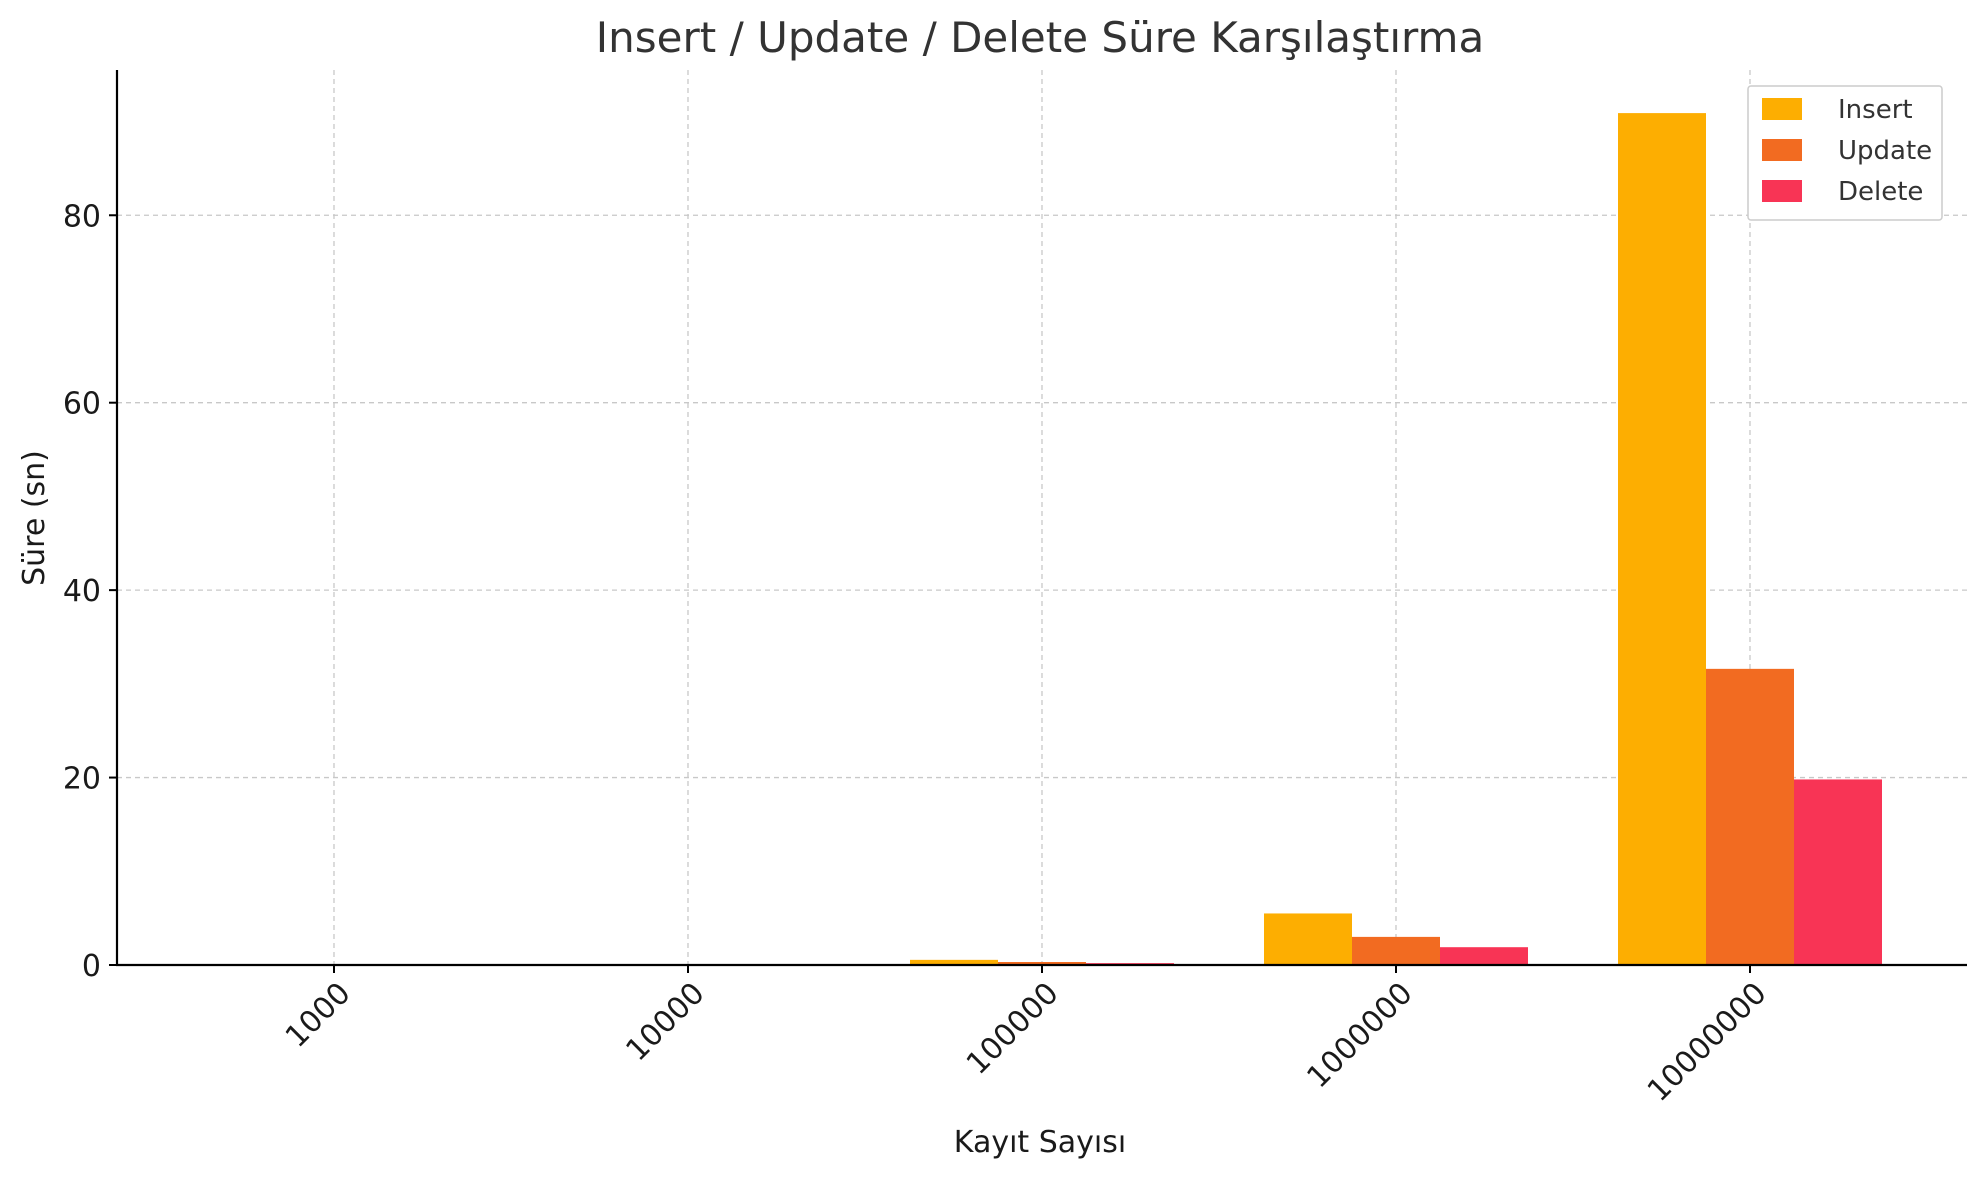 This screenshot has height=1180, width=1979. I want to click on x-tick-label: 10000, so click(665, 1022).